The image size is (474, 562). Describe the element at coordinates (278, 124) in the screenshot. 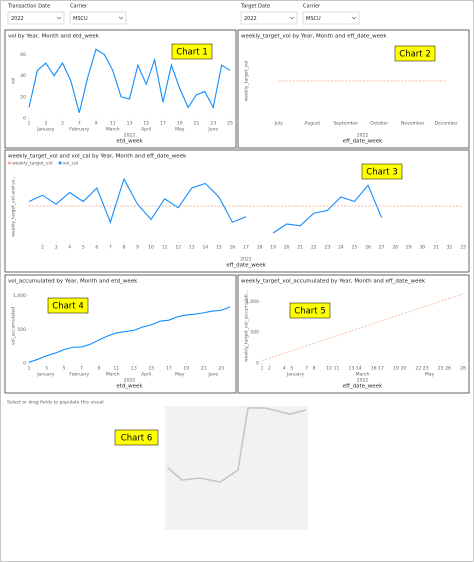

I see `x-category-label: July` at that location.